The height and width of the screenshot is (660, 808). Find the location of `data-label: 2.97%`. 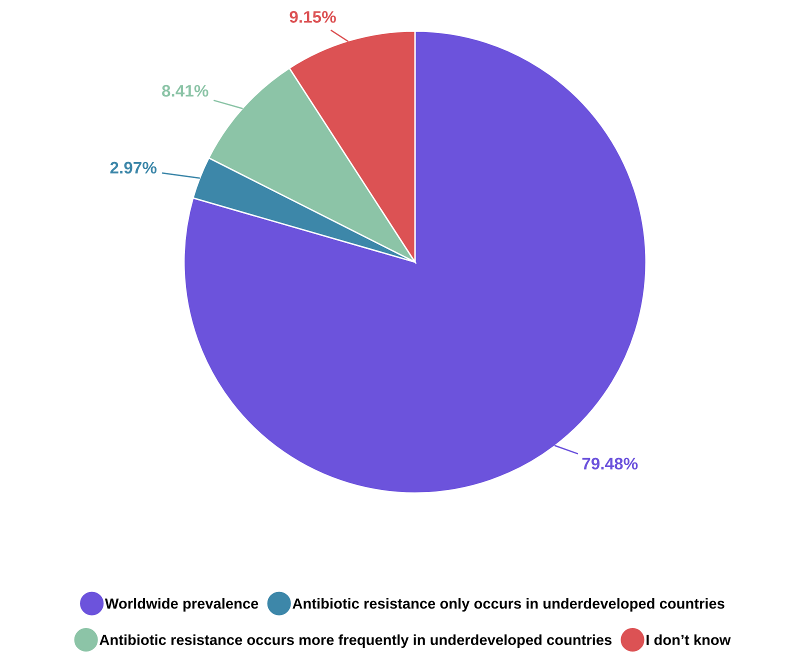

data-label: 2.97% is located at coordinates (133, 168).